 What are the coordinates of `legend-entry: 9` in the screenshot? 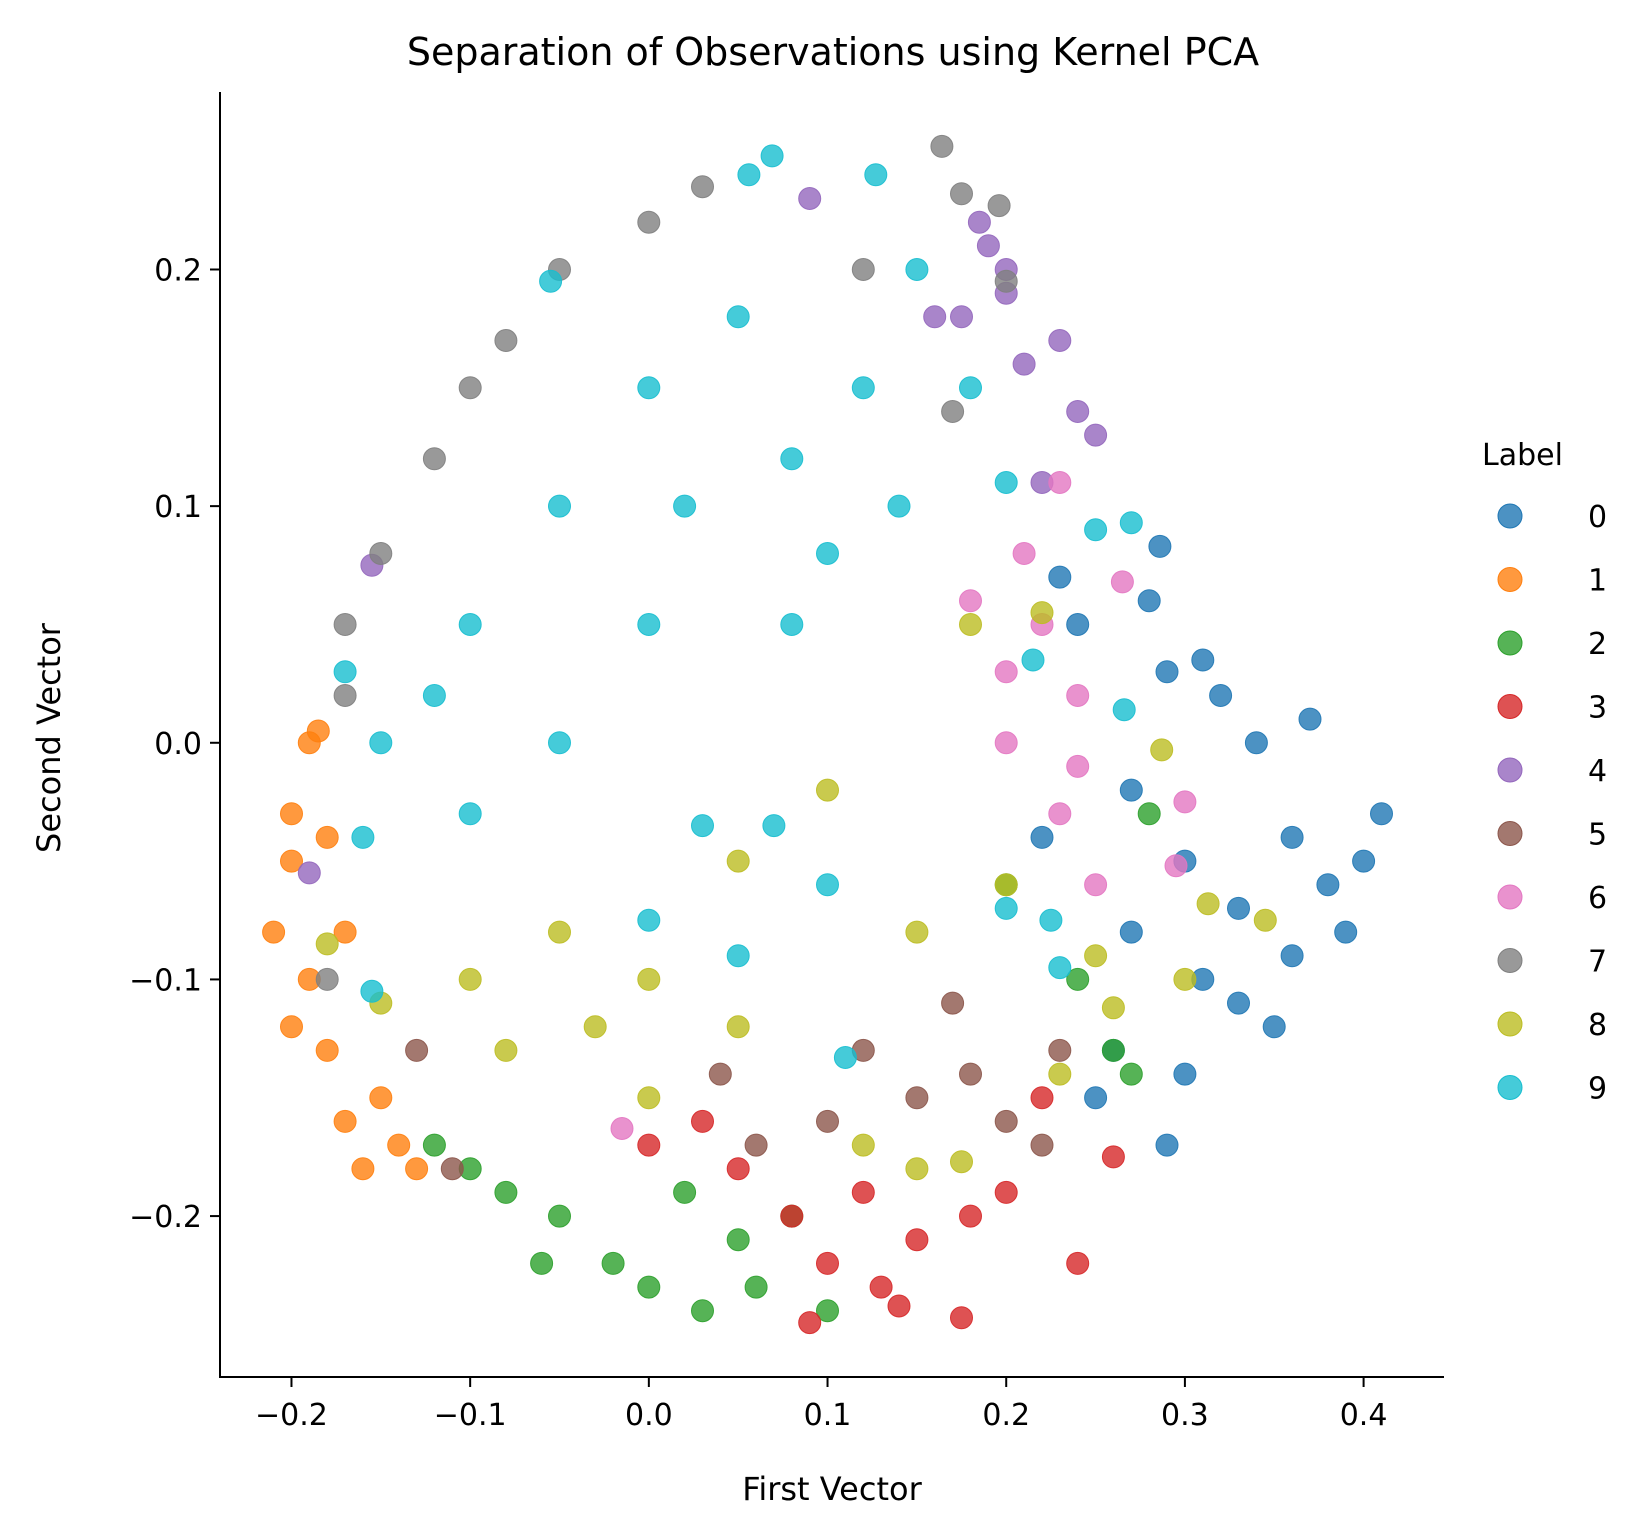 It's located at (1552, 1089).